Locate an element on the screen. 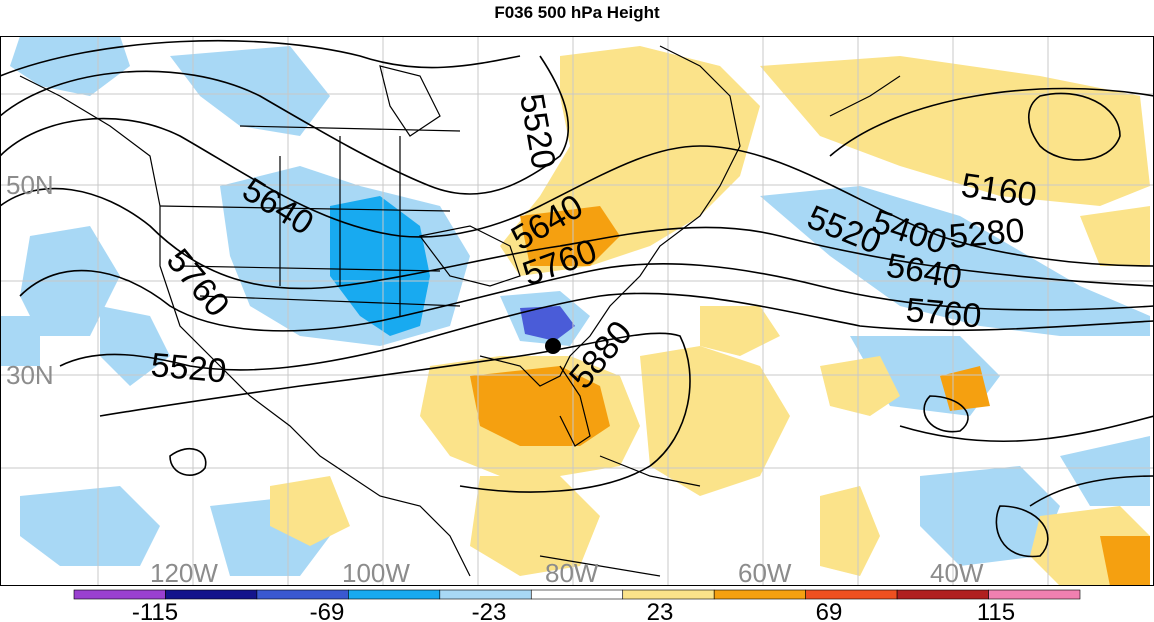 The width and height of the screenshot is (1154, 622). colorbar-tick-label: -69 is located at coordinates (327, 610).